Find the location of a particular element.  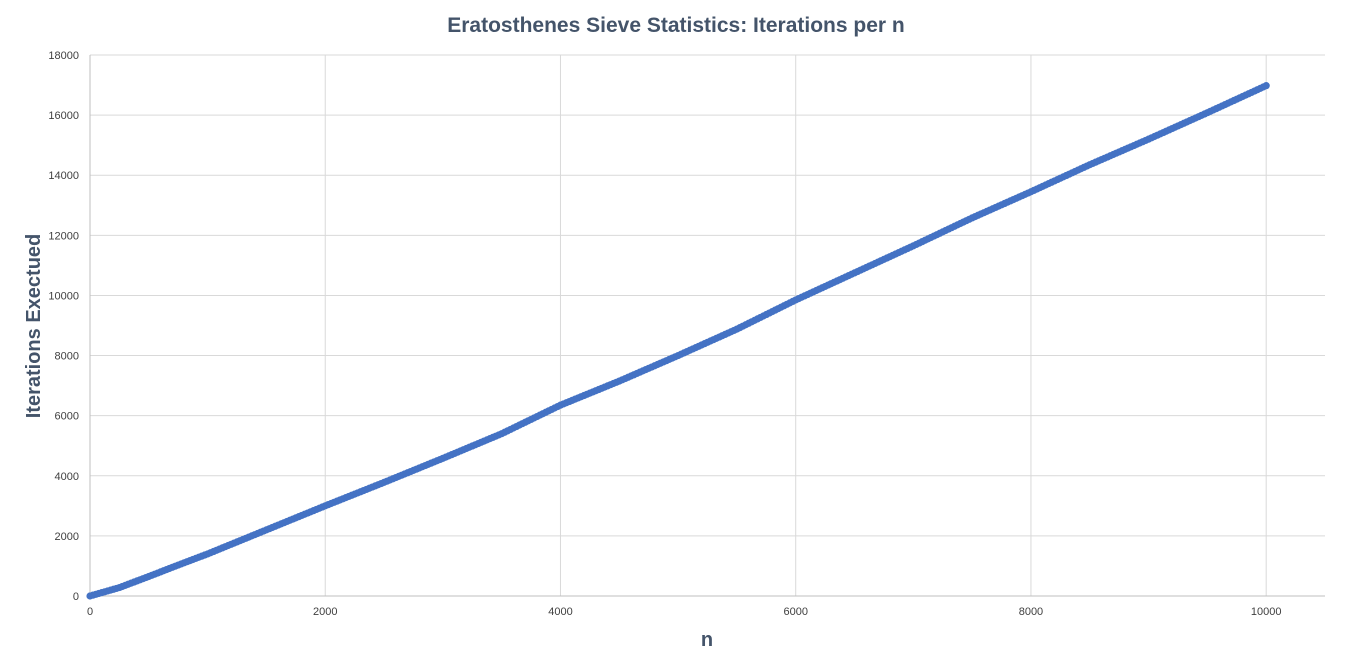

data-point is located at coordinates (1266, 86).